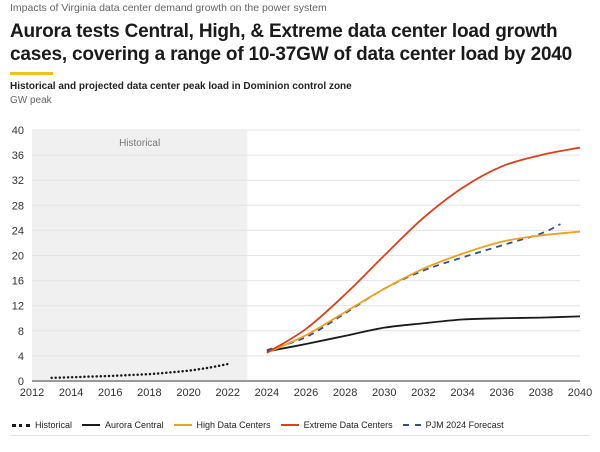 The image size is (600, 452). Describe the element at coordinates (21, 332) in the screenshot. I see `y-tick-label: 8` at that location.